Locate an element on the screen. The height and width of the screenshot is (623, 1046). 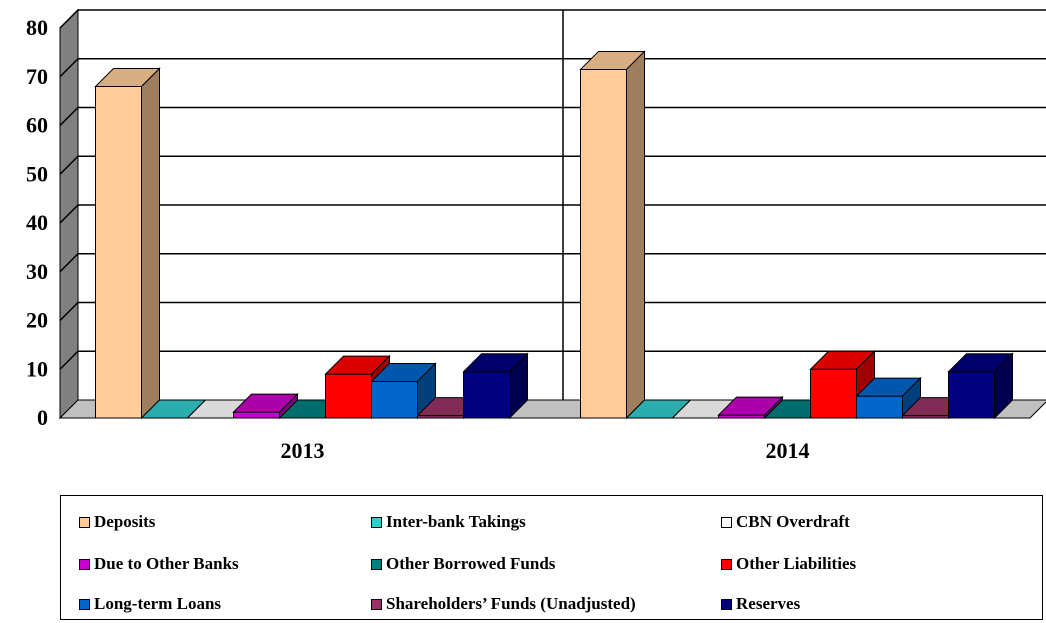
legend-label: Other Liabilities is located at coordinates (796, 563).